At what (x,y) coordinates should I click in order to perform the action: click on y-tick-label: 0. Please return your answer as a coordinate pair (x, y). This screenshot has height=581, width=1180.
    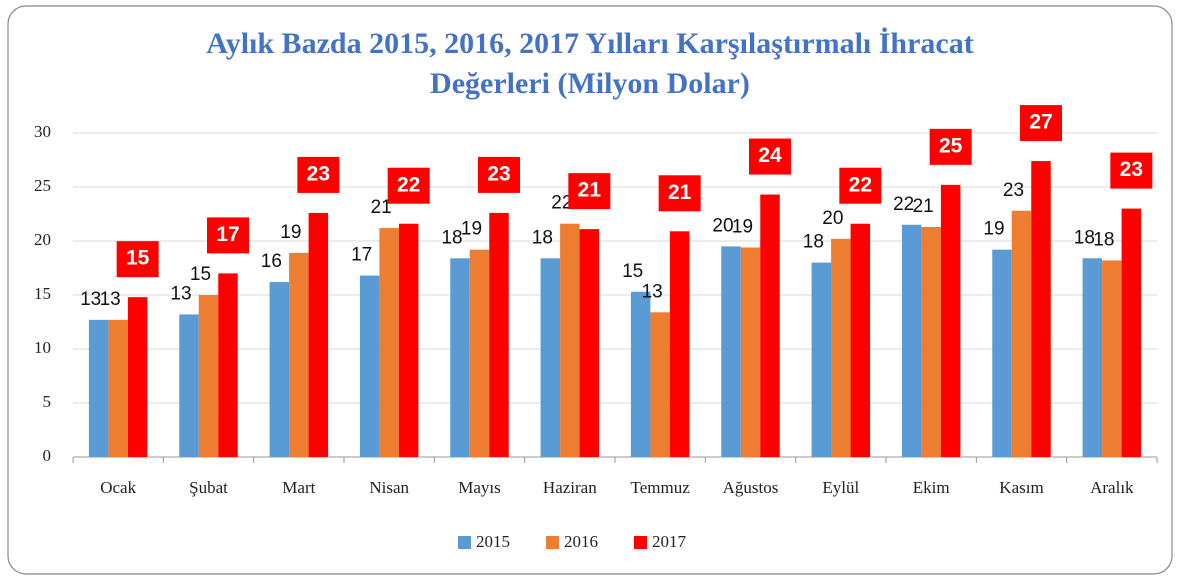
    Looking at the image, I should click on (47, 455).